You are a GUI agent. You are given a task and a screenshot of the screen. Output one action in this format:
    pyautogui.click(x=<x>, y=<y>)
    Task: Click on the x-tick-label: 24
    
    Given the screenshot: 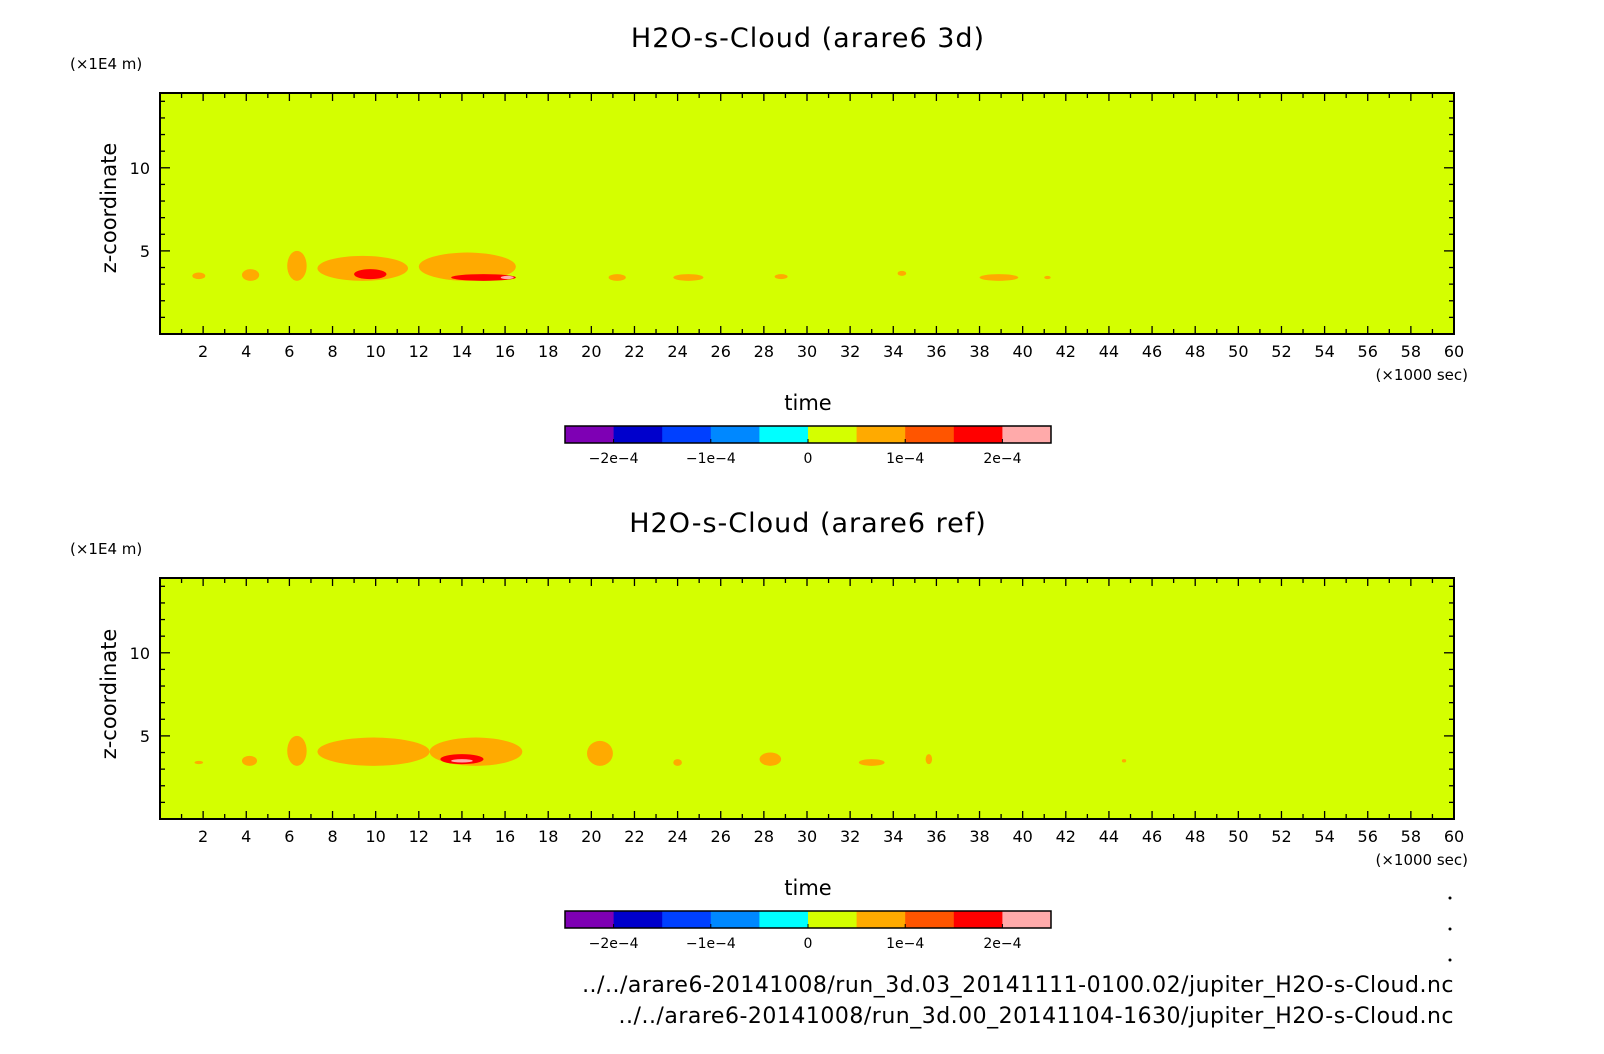 What is the action you would take?
    pyautogui.click(x=677, y=351)
    